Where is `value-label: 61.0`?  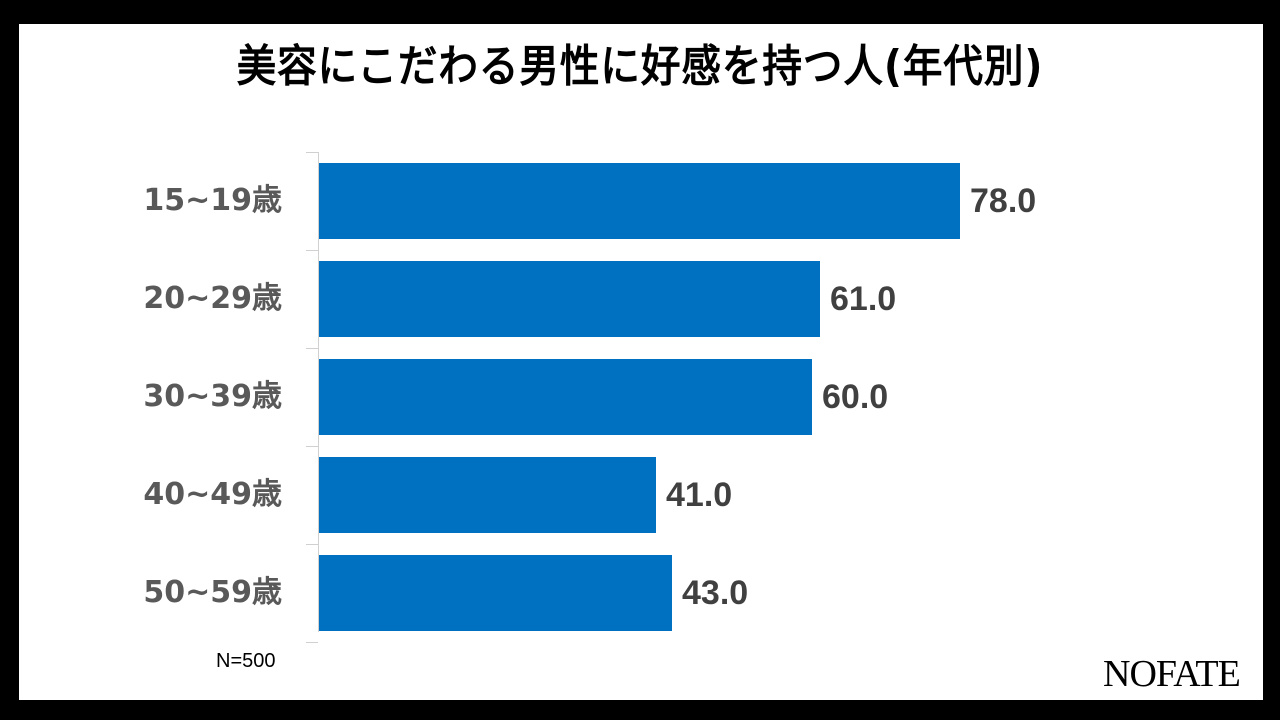 value-label: 61.0 is located at coordinates (863, 299).